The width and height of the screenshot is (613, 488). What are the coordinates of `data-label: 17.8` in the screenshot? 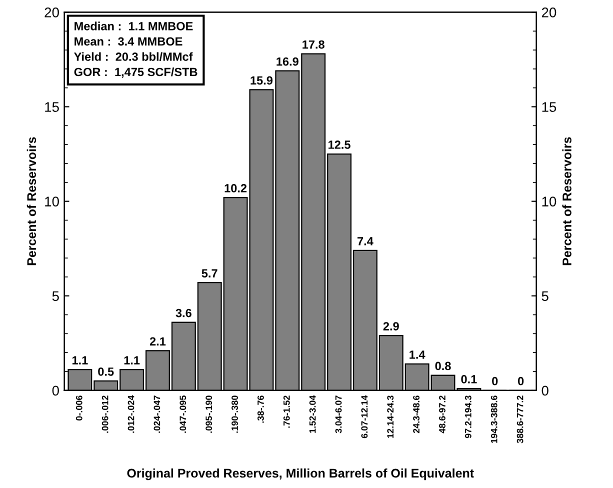 It's located at (313, 44).